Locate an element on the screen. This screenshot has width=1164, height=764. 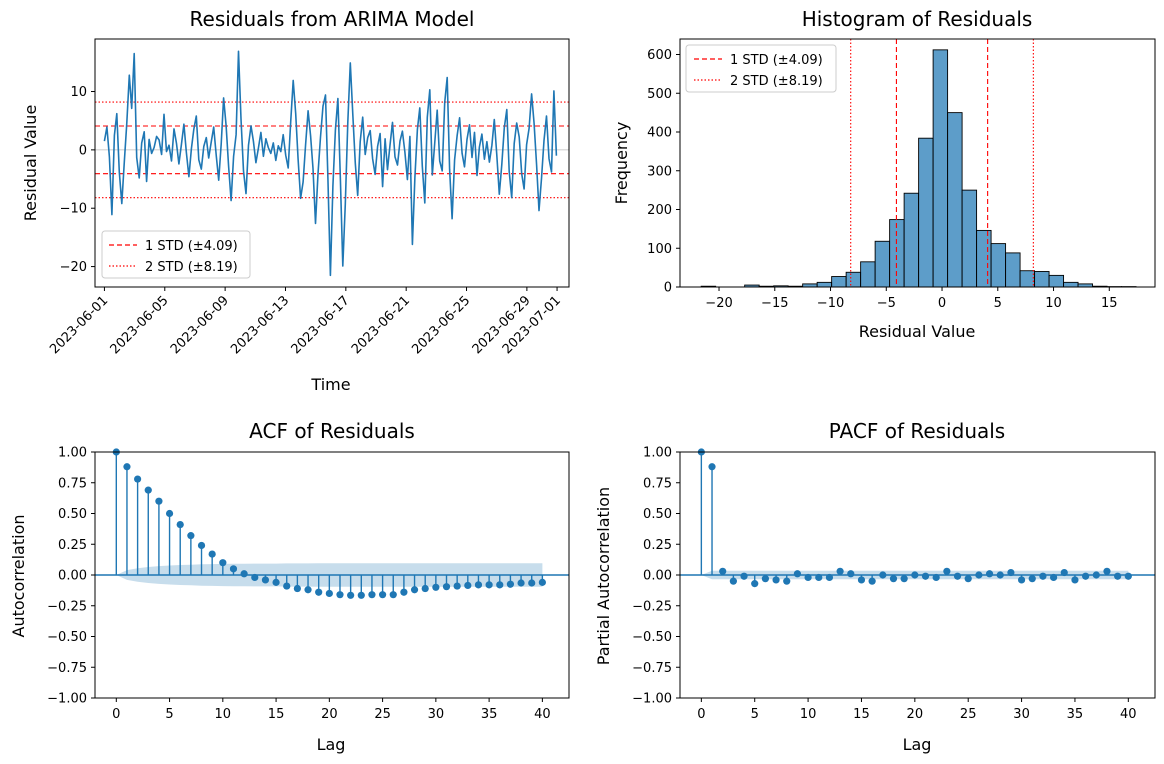
acf-ytick-label: 0.00 is located at coordinates (72, 576).